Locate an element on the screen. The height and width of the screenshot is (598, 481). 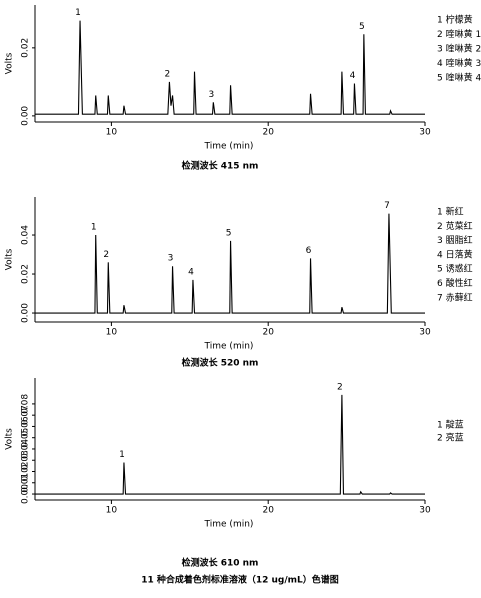
legend-entry: 4 日落黄 is located at coordinates (455, 254).